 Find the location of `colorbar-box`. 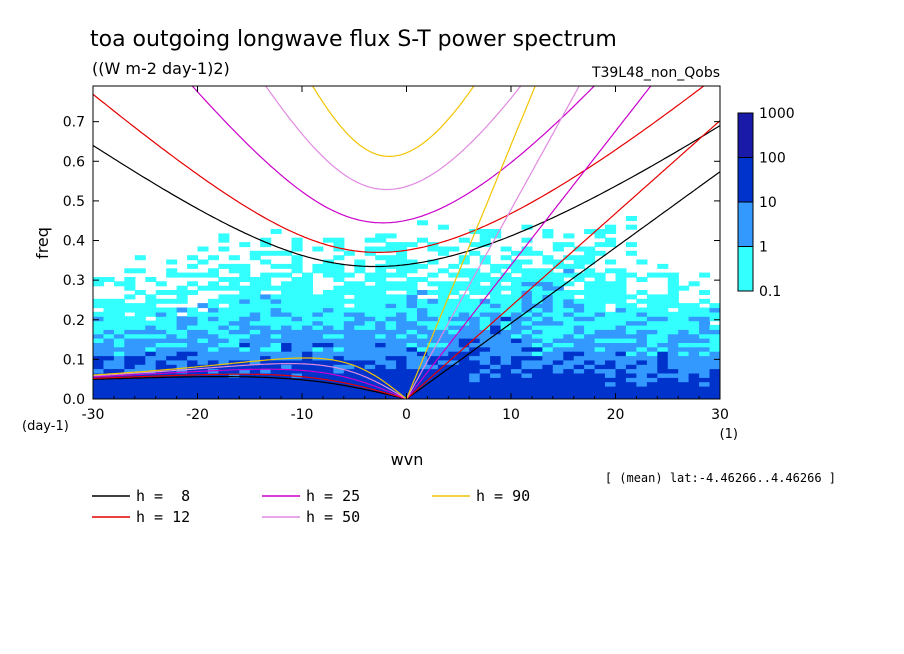

colorbar-box is located at coordinates (745, 135).